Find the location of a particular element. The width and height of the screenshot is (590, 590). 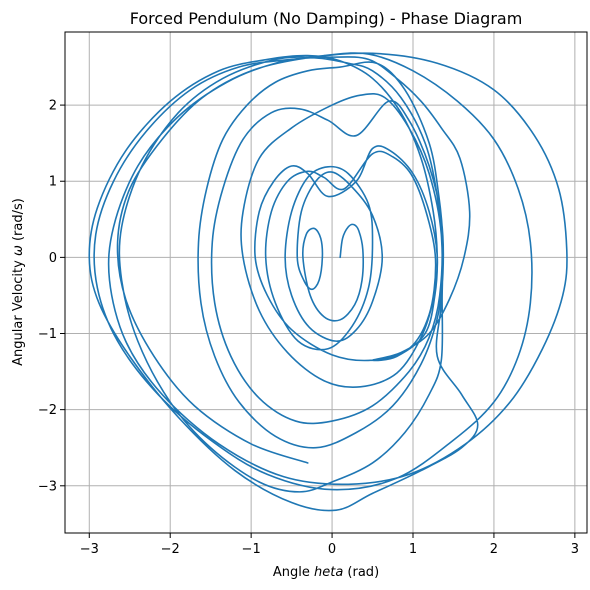

x-tick-label: −2 is located at coordinates (170, 549).